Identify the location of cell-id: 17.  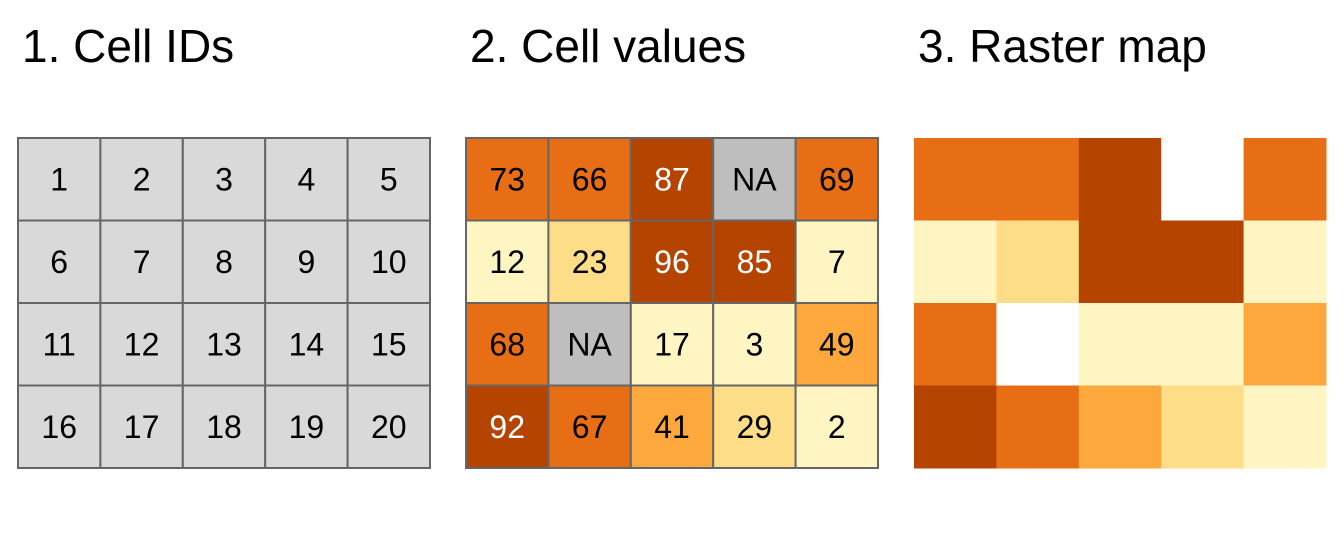
(142, 427).